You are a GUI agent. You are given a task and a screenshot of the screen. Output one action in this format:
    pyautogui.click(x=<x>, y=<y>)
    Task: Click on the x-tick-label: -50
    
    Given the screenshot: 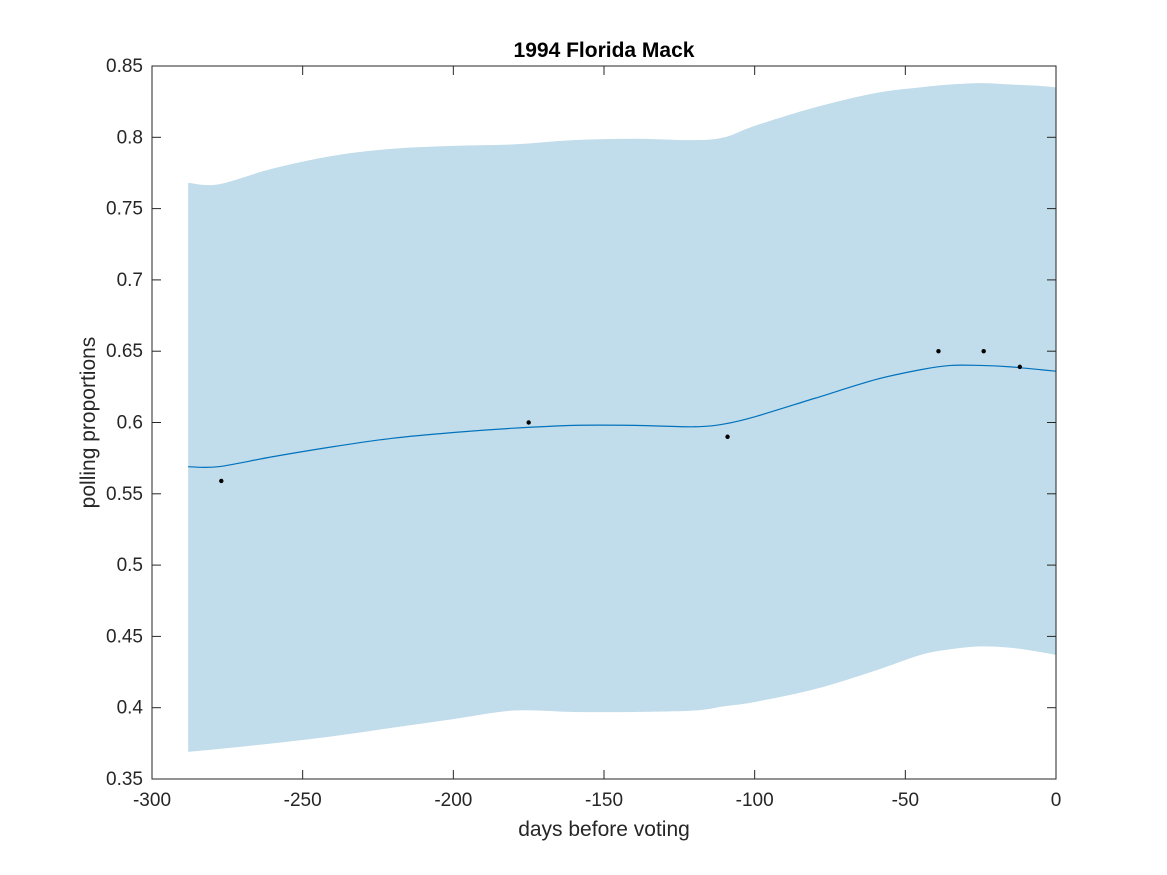 What is the action you would take?
    pyautogui.click(x=905, y=800)
    